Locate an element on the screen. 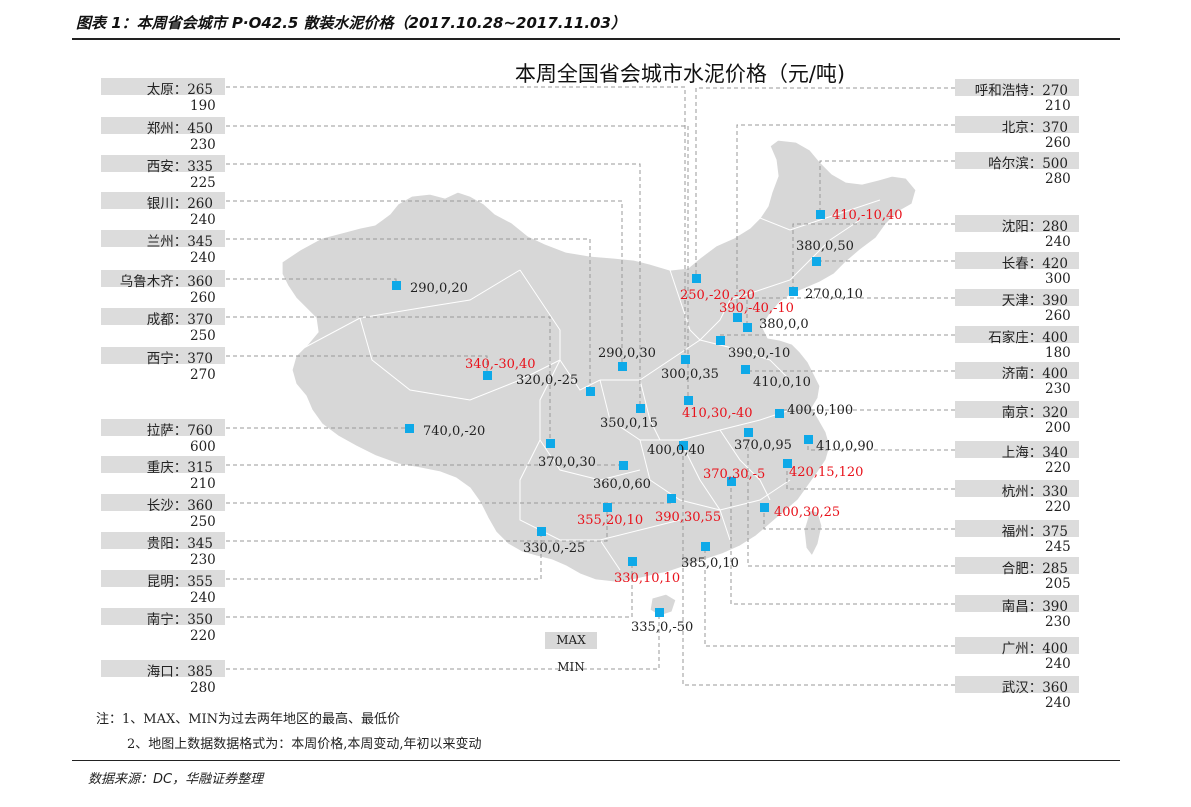 Image resolution: width=1191 pixels, height=807 pixels. city-price-prev: 250 is located at coordinates (203, 522).